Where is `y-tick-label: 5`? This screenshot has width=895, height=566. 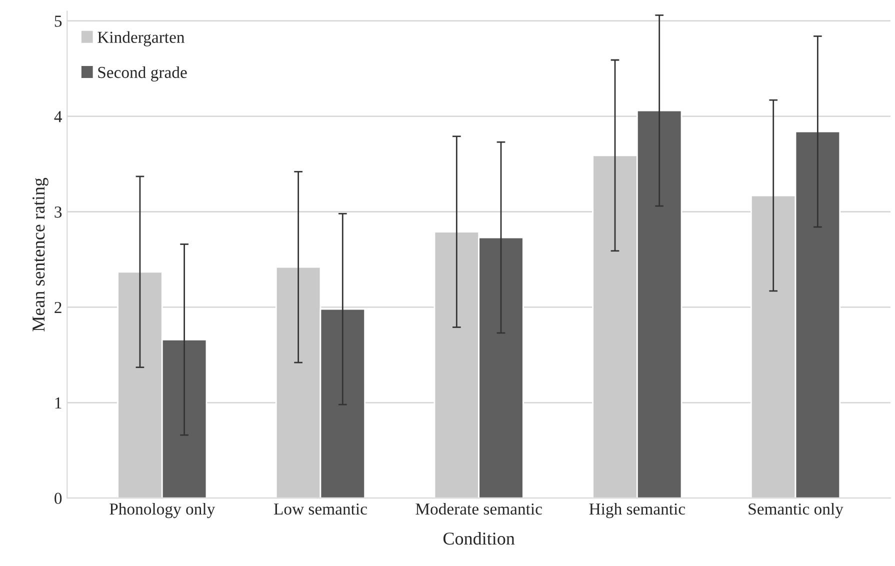
y-tick-label: 5 is located at coordinates (58, 21).